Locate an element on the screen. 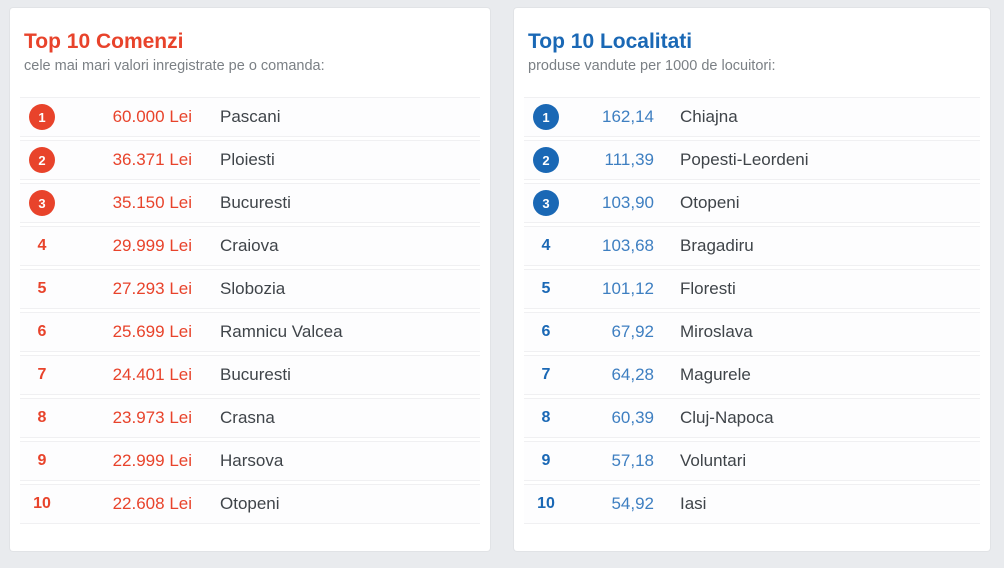 The image size is (1004, 568). row-city: Pascani is located at coordinates (250, 116).